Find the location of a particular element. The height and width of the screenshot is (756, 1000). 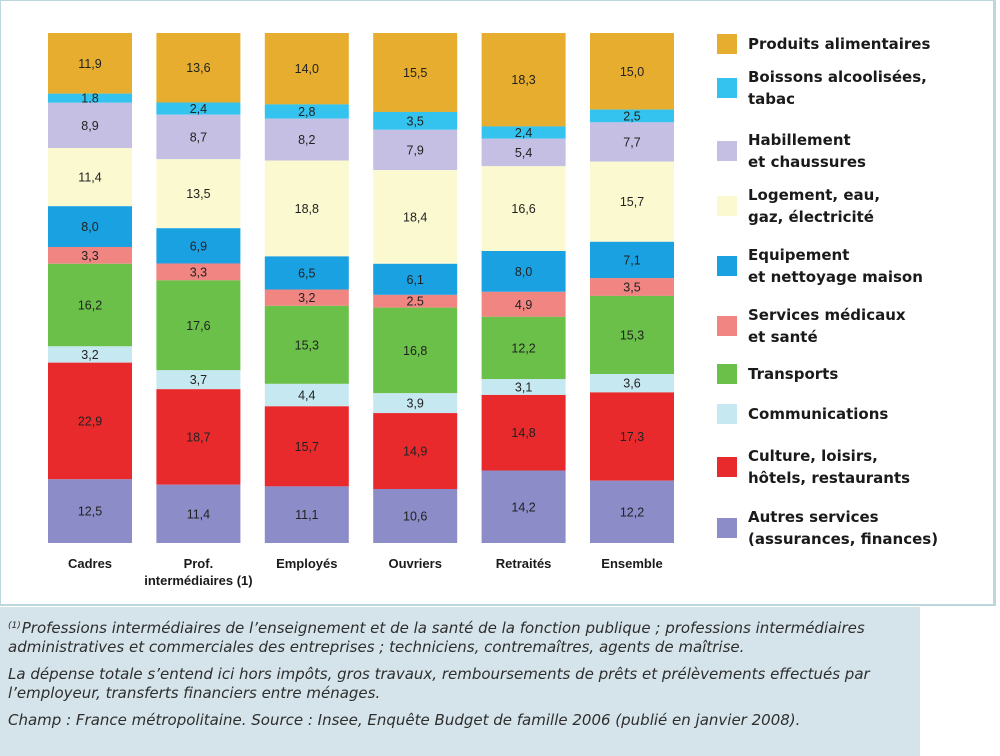

legend-swatch-services-medicaux-et-sante is located at coordinates (727, 326).